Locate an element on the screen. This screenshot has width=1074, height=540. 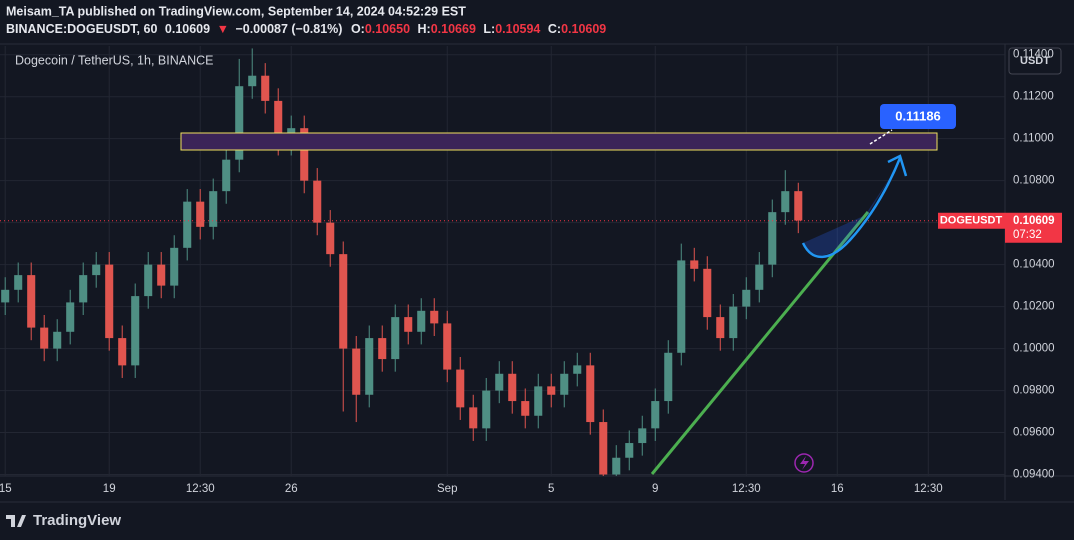
currency: USDT is located at coordinates (1035, 61).